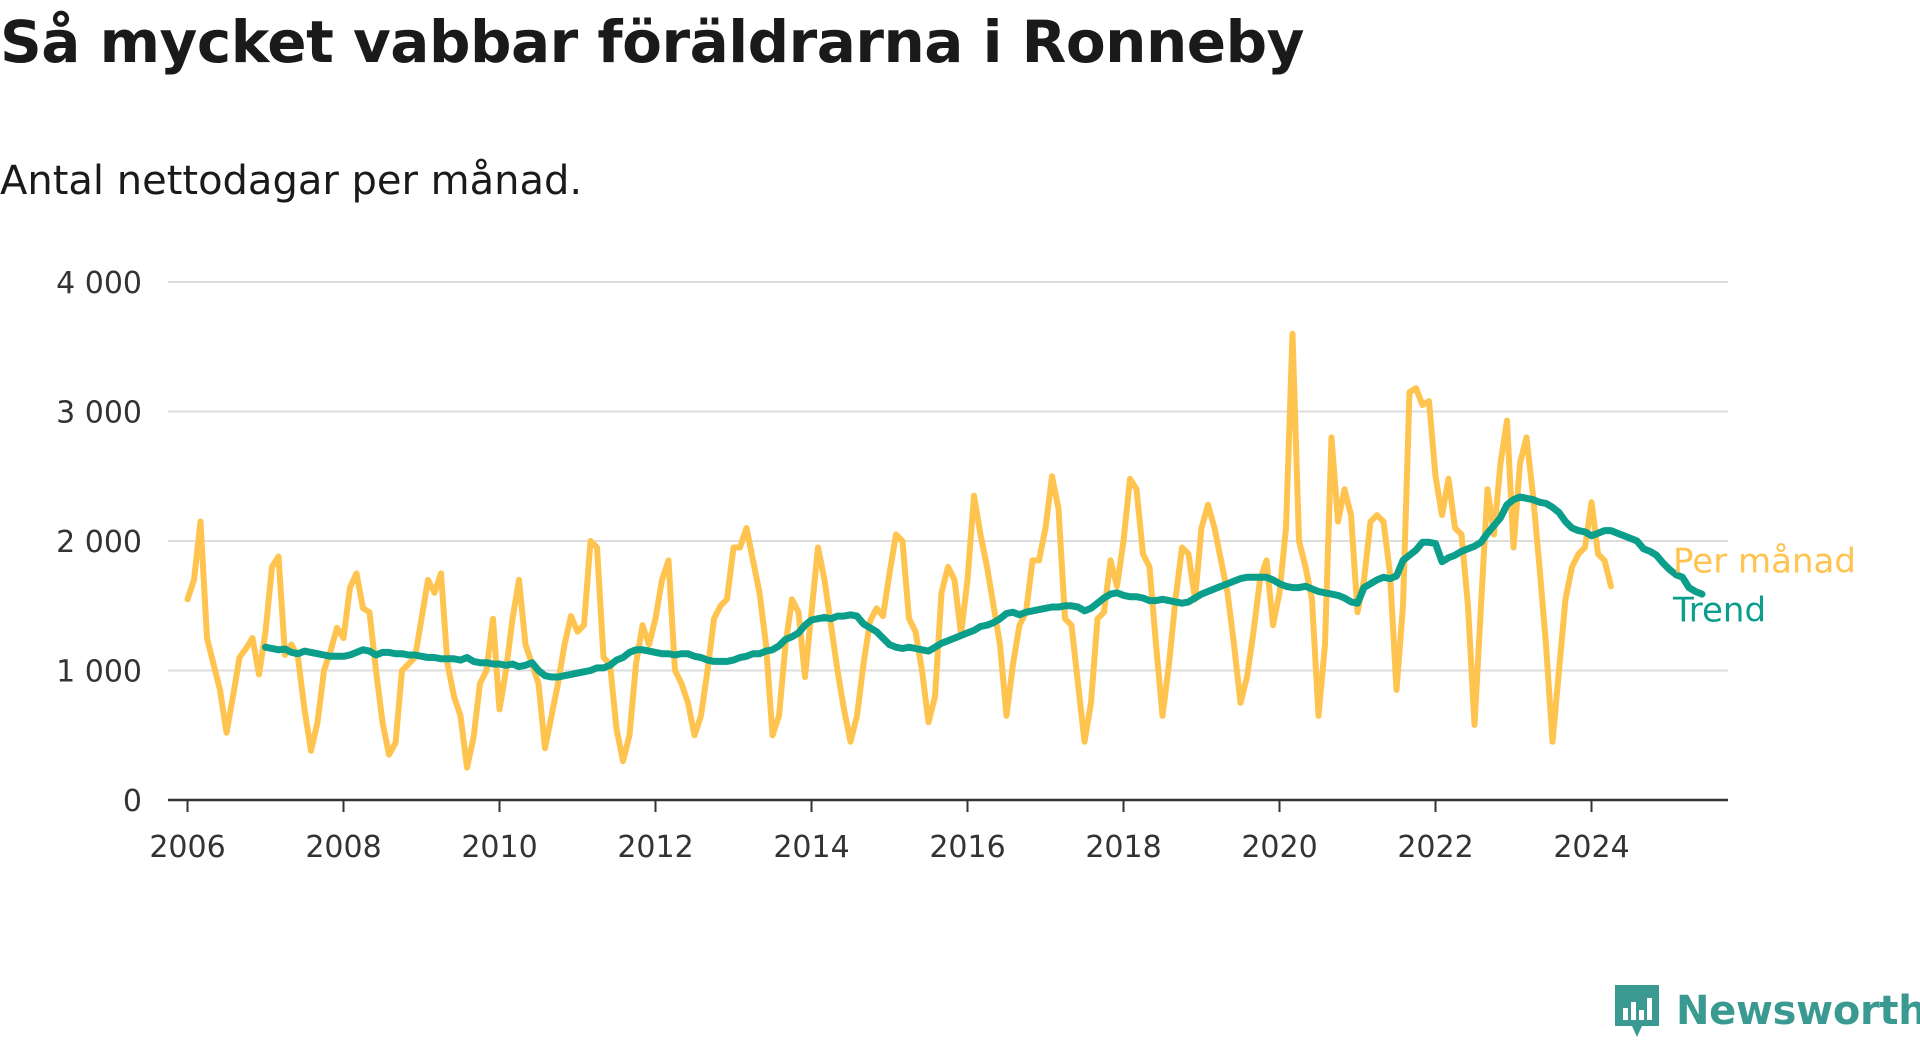 This screenshot has width=1920, height=1040. I want to click on y-tick-label: 3 000, so click(99, 413).